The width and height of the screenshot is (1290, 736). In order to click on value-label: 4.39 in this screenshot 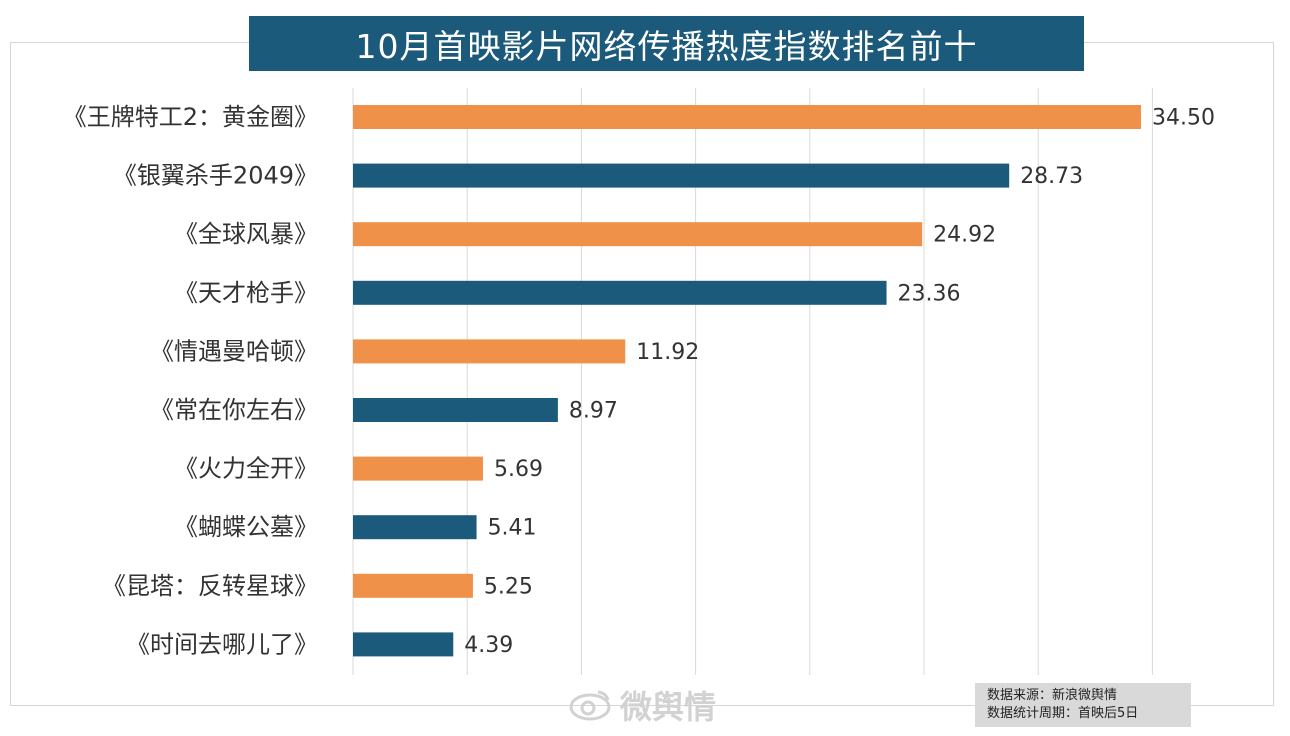, I will do `click(488, 645)`.